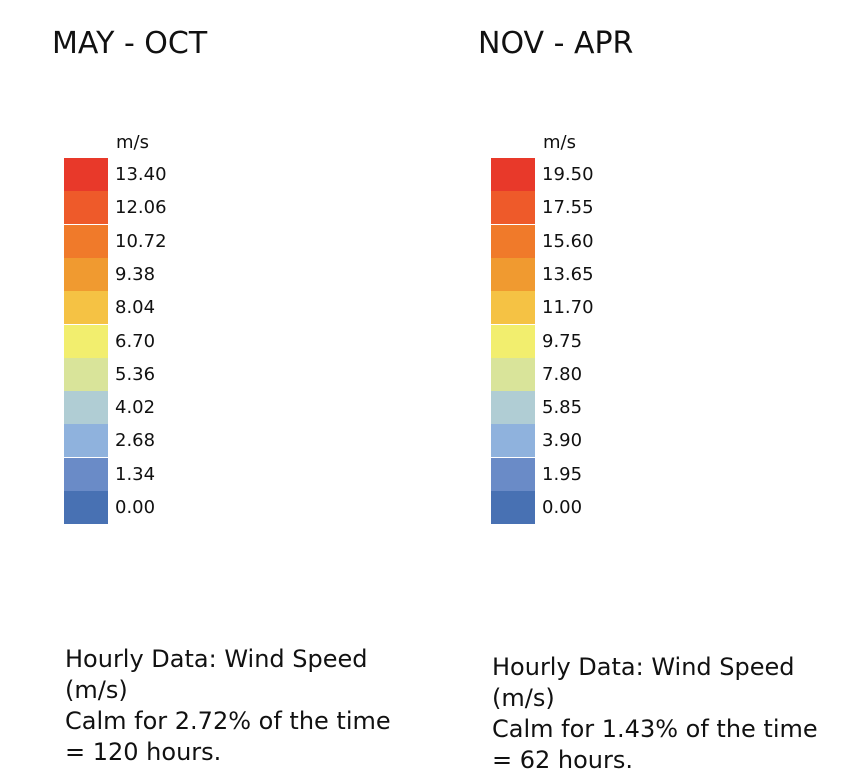 This screenshot has width=863, height=776. Describe the element at coordinates (562, 441) in the screenshot. I see `legend-label: 3.90` at that location.